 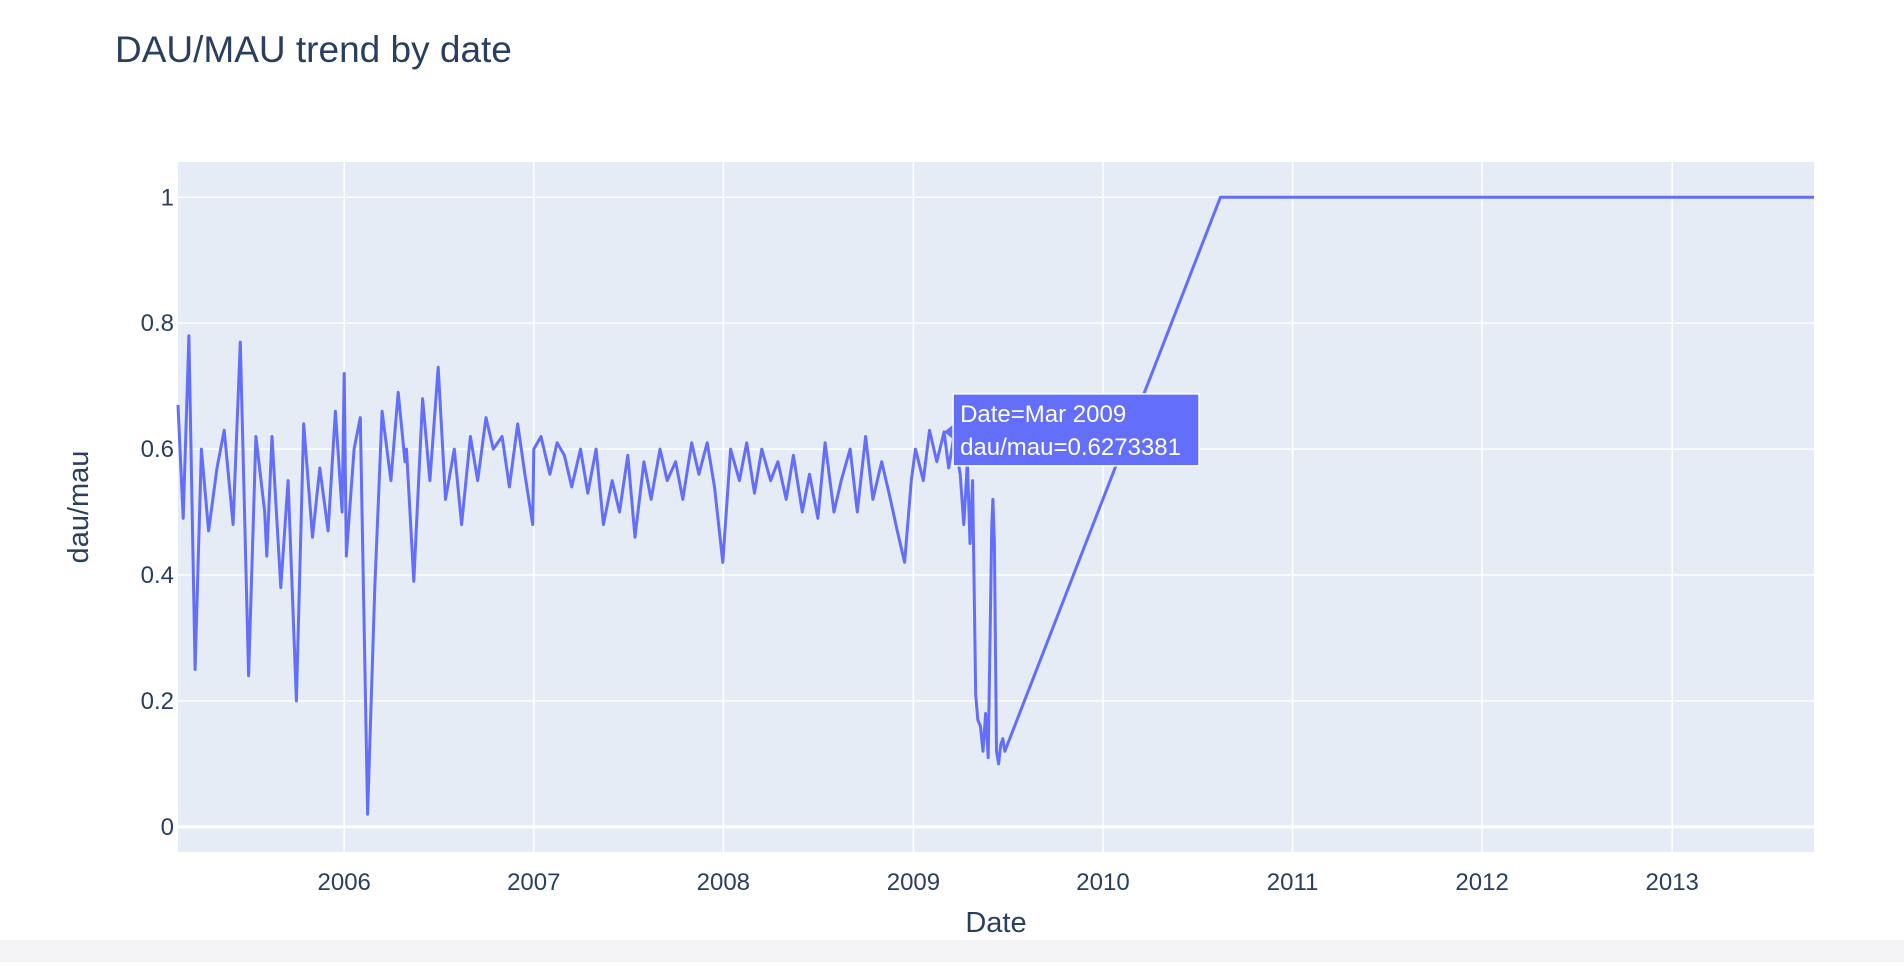 What do you see at coordinates (157, 449) in the screenshot?
I see `y-tick-label: 0.6` at bounding box center [157, 449].